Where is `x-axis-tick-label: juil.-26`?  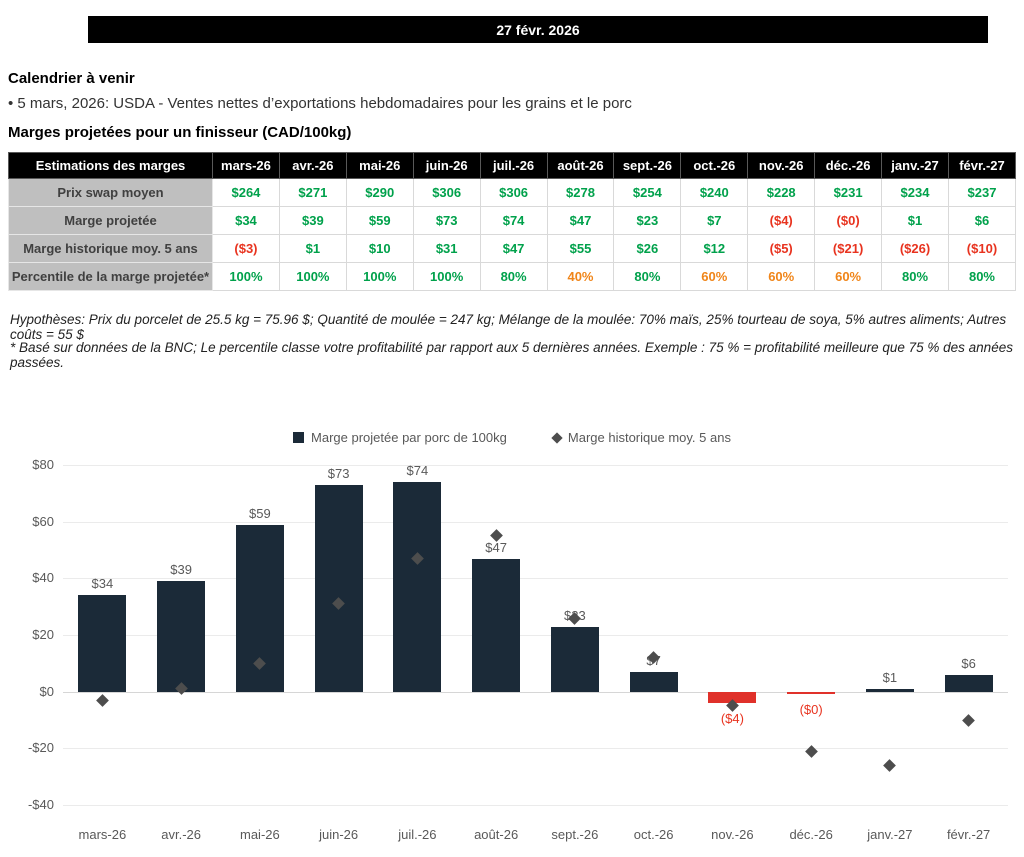 x-axis-tick-label: juil.-26 is located at coordinates (417, 834).